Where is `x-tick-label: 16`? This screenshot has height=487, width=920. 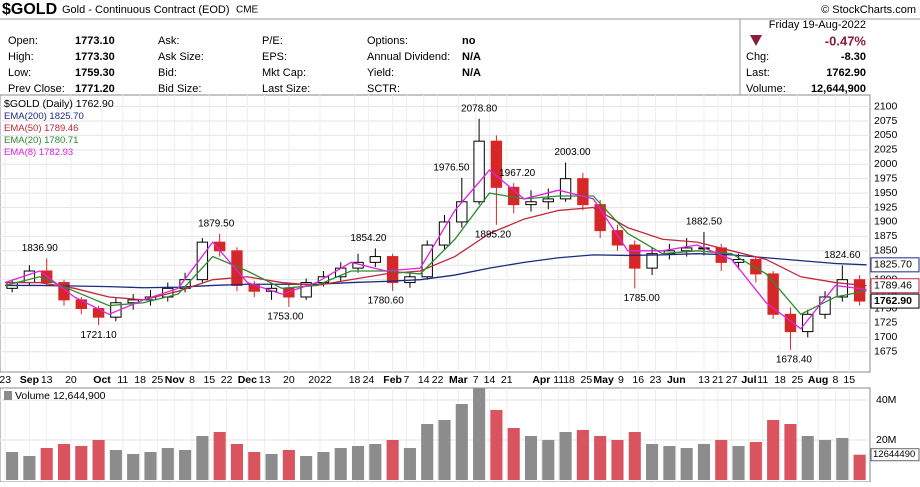
x-tick-label: 16 is located at coordinates (638, 380).